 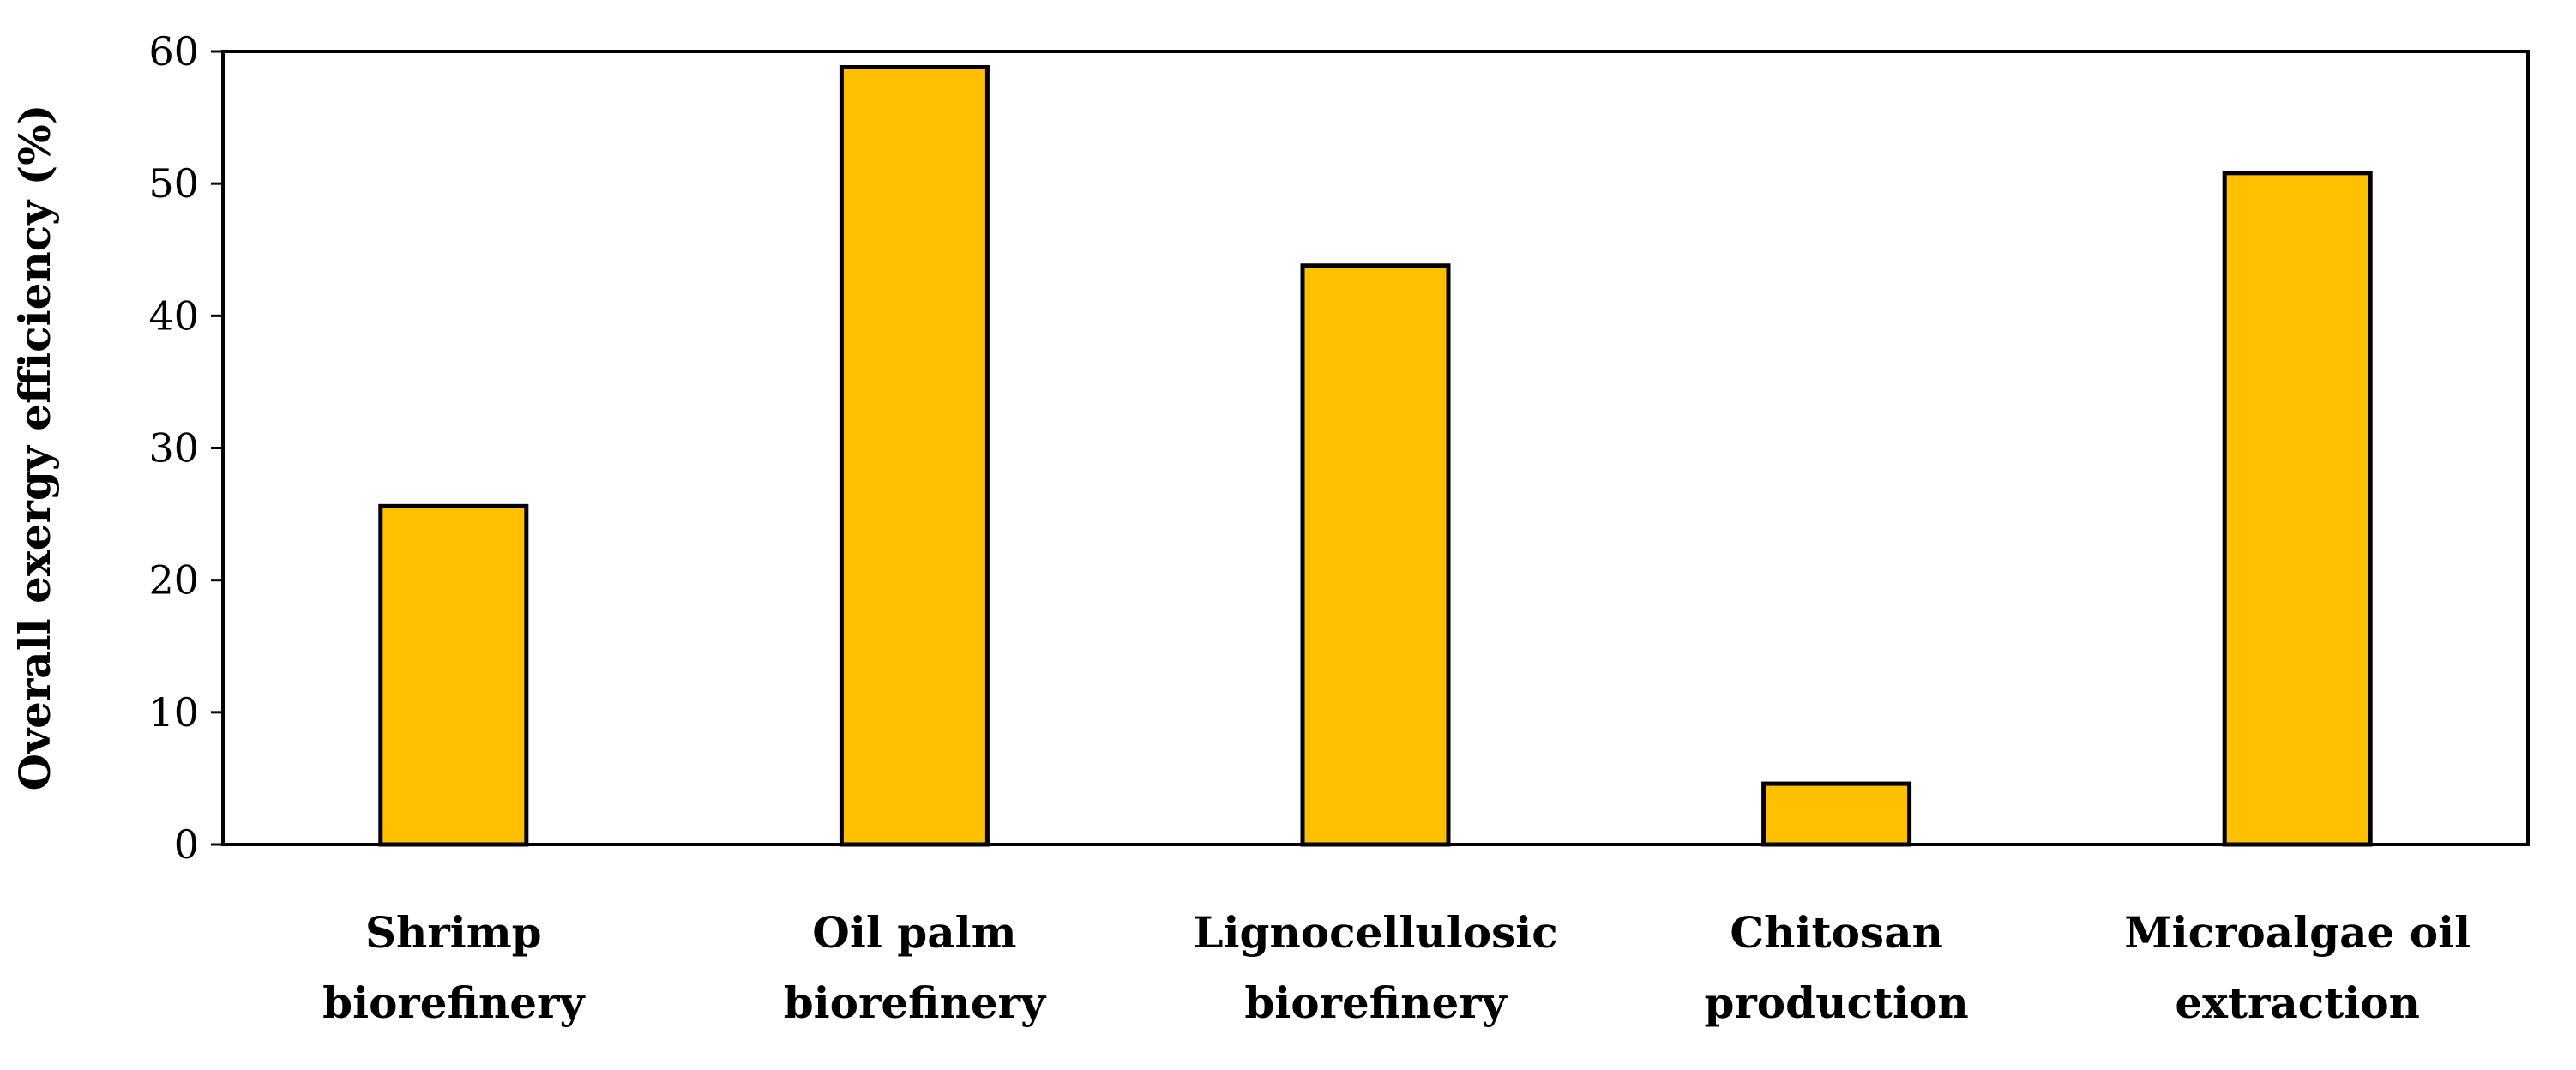 I want to click on y-tick-label: 10, so click(x=173, y=712).